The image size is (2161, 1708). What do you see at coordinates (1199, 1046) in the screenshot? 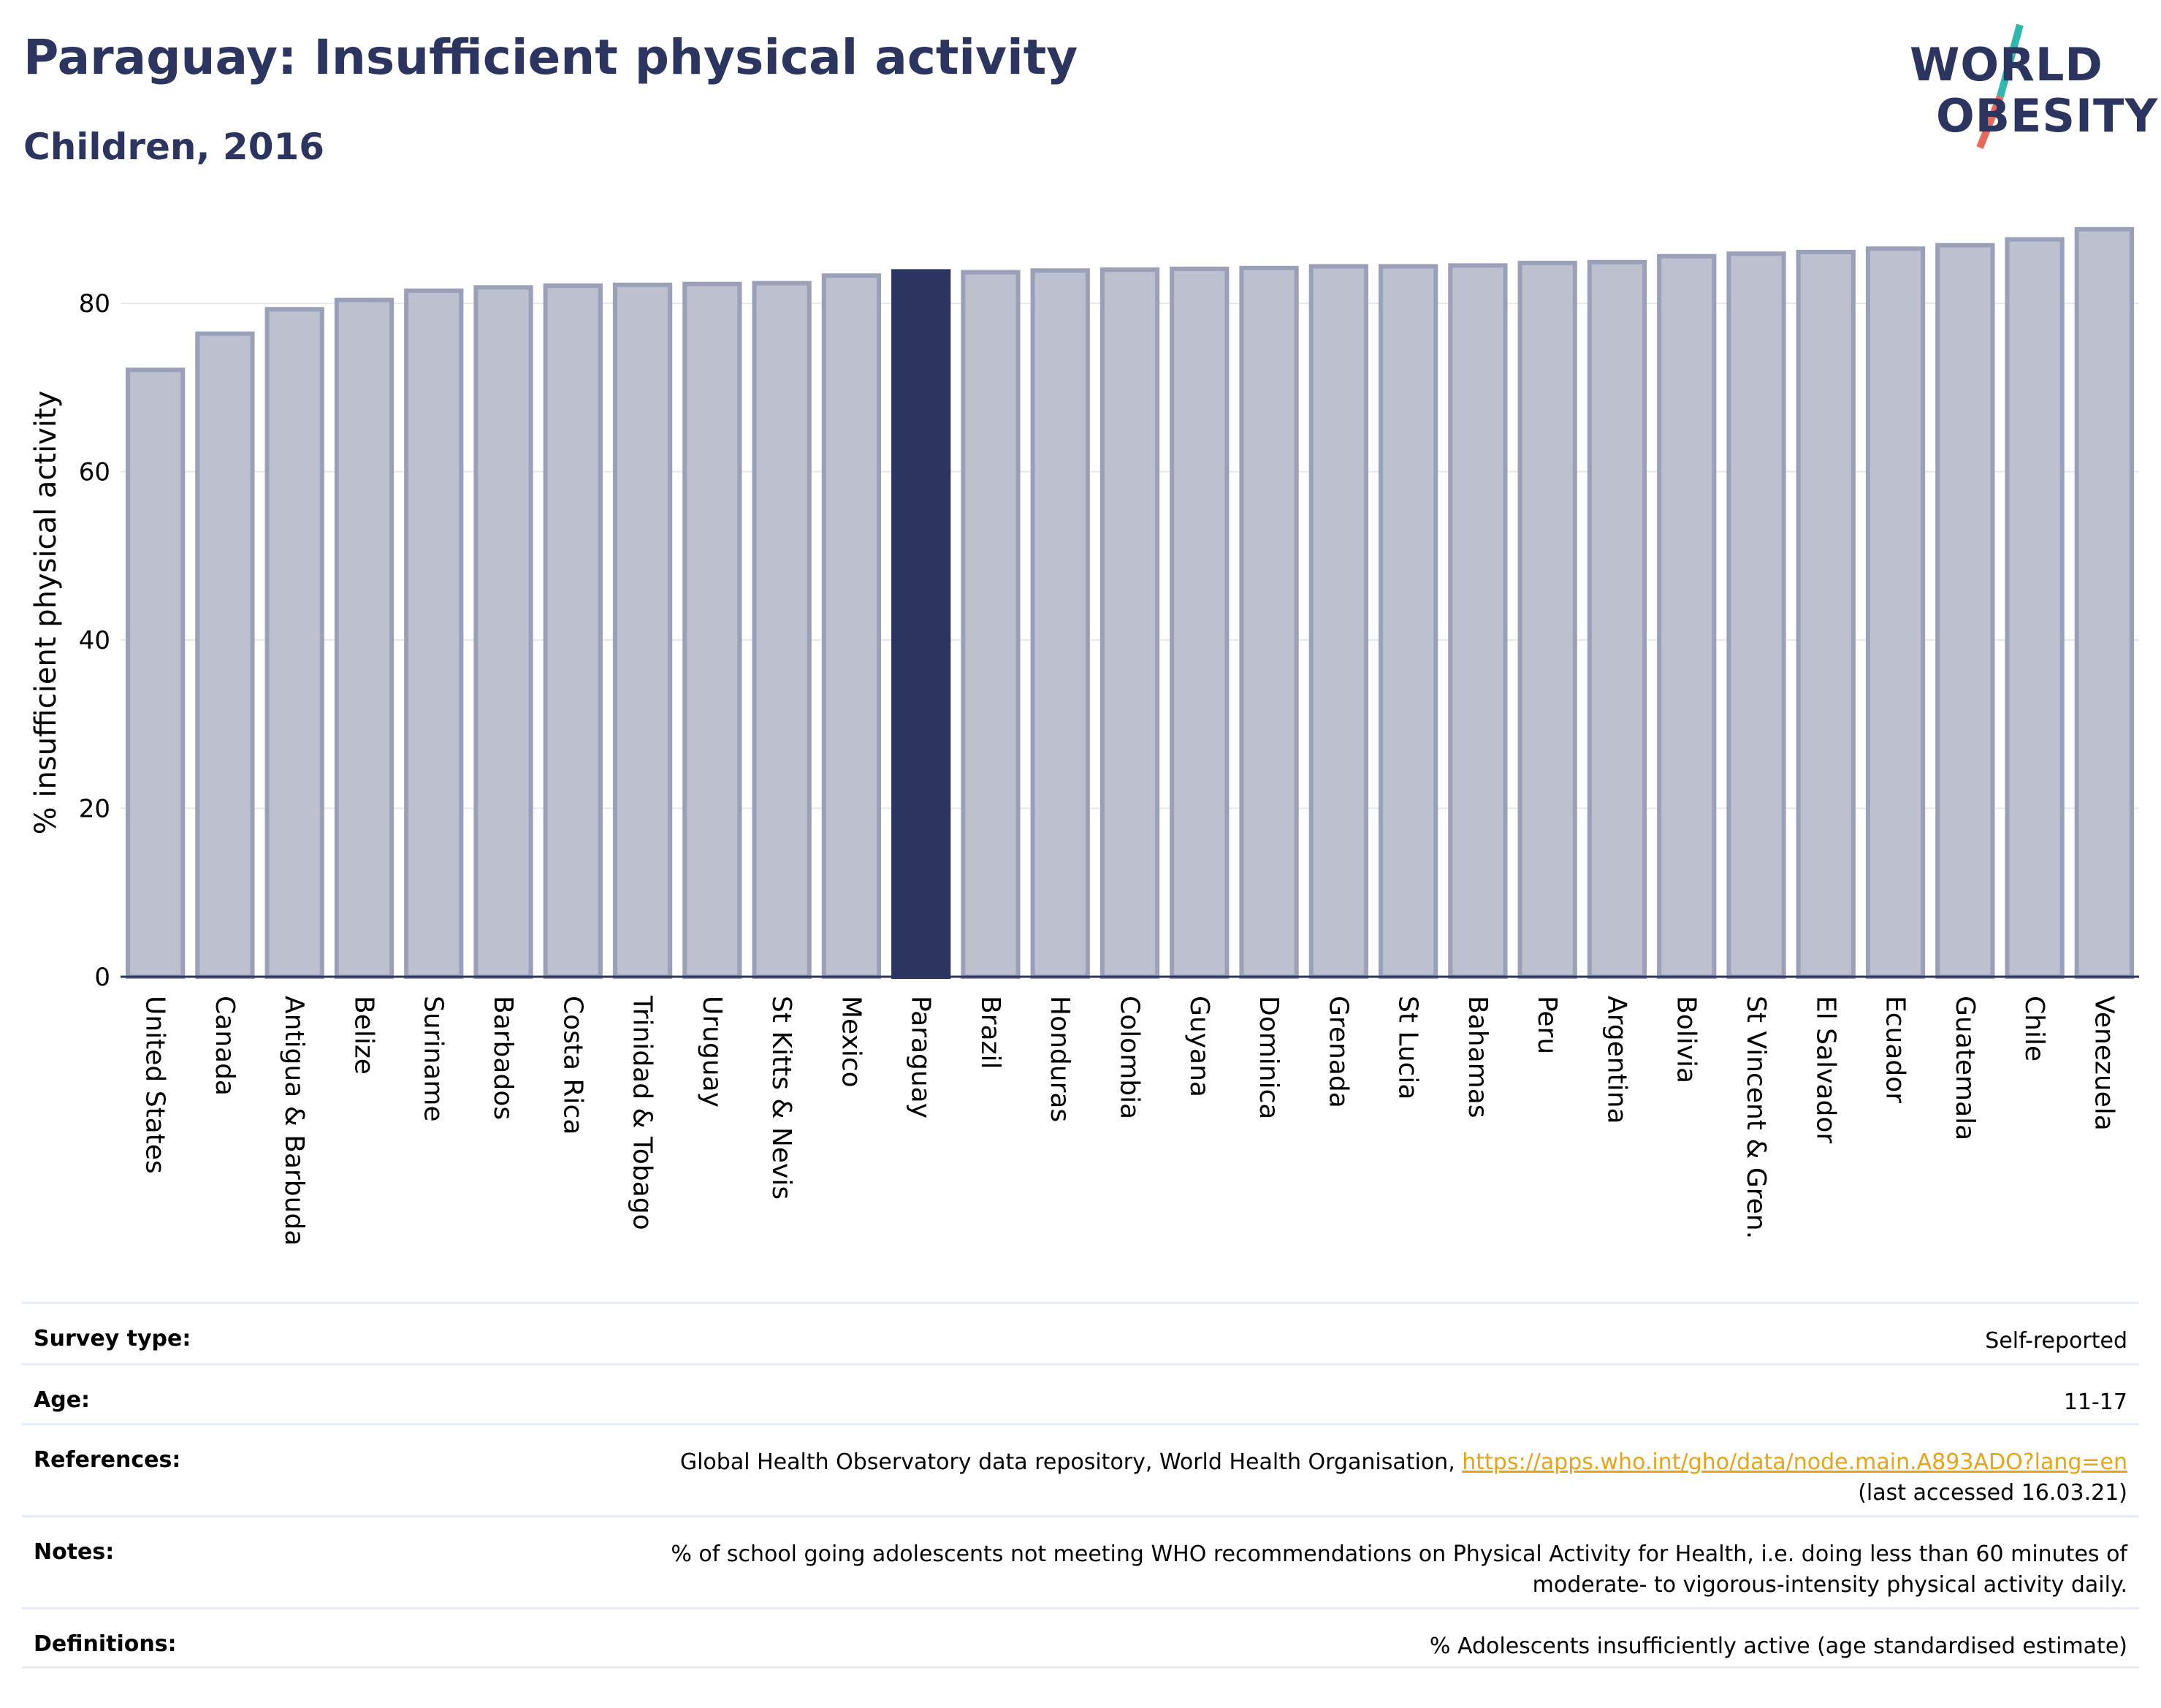
I see `x-tick-label: Guyana` at bounding box center [1199, 1046].